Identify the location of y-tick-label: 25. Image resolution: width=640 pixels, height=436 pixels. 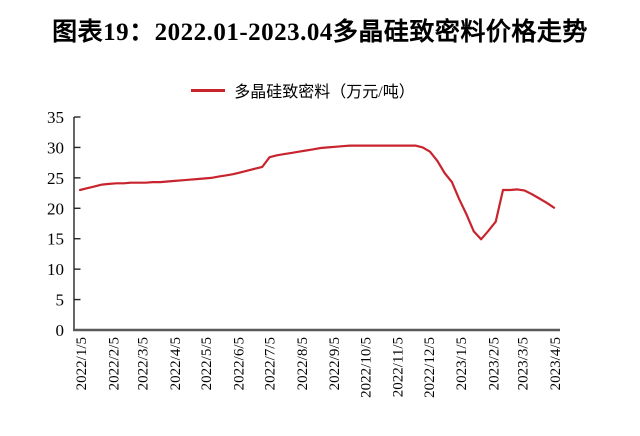
(55, 178).